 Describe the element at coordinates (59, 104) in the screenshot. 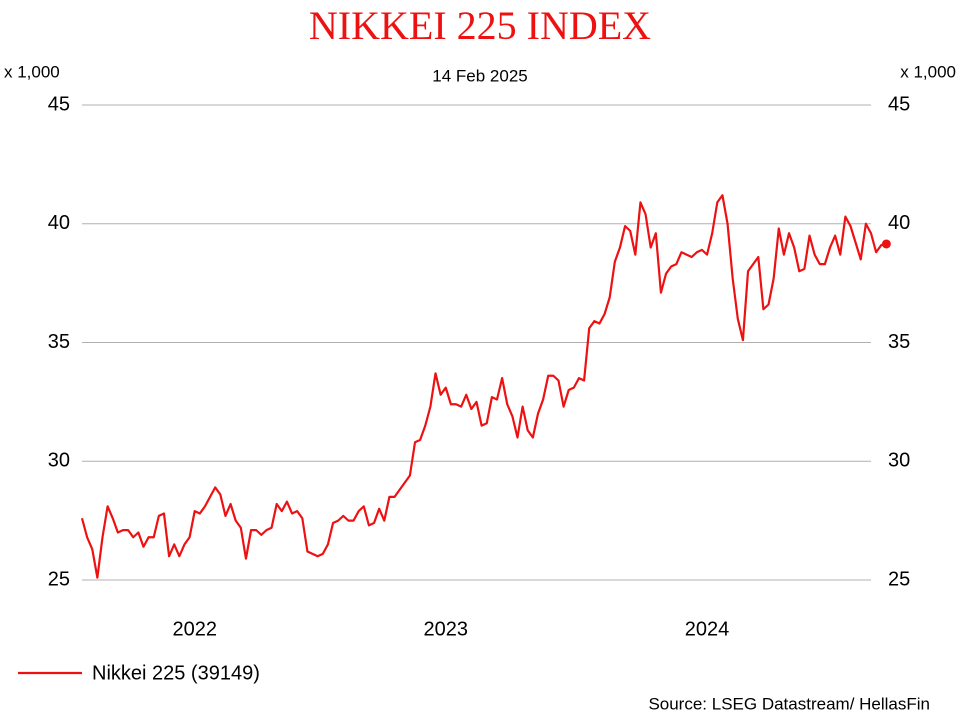

I see `y-tick-label: 45` at that location.